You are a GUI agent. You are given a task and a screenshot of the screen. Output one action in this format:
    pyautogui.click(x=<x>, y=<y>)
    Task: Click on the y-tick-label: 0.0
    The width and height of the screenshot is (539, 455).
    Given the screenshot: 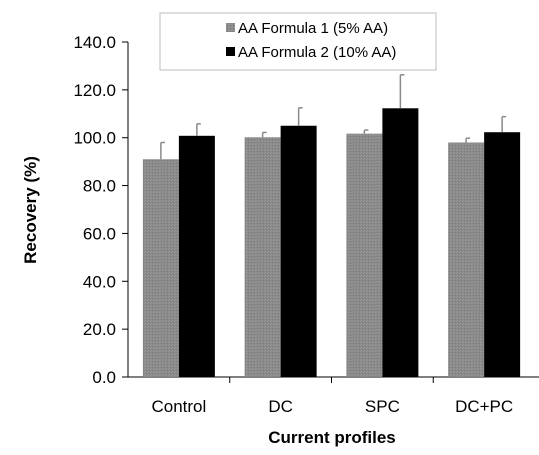 What is the action you would take?
    pyautogui.click(x=104, y=377)
    